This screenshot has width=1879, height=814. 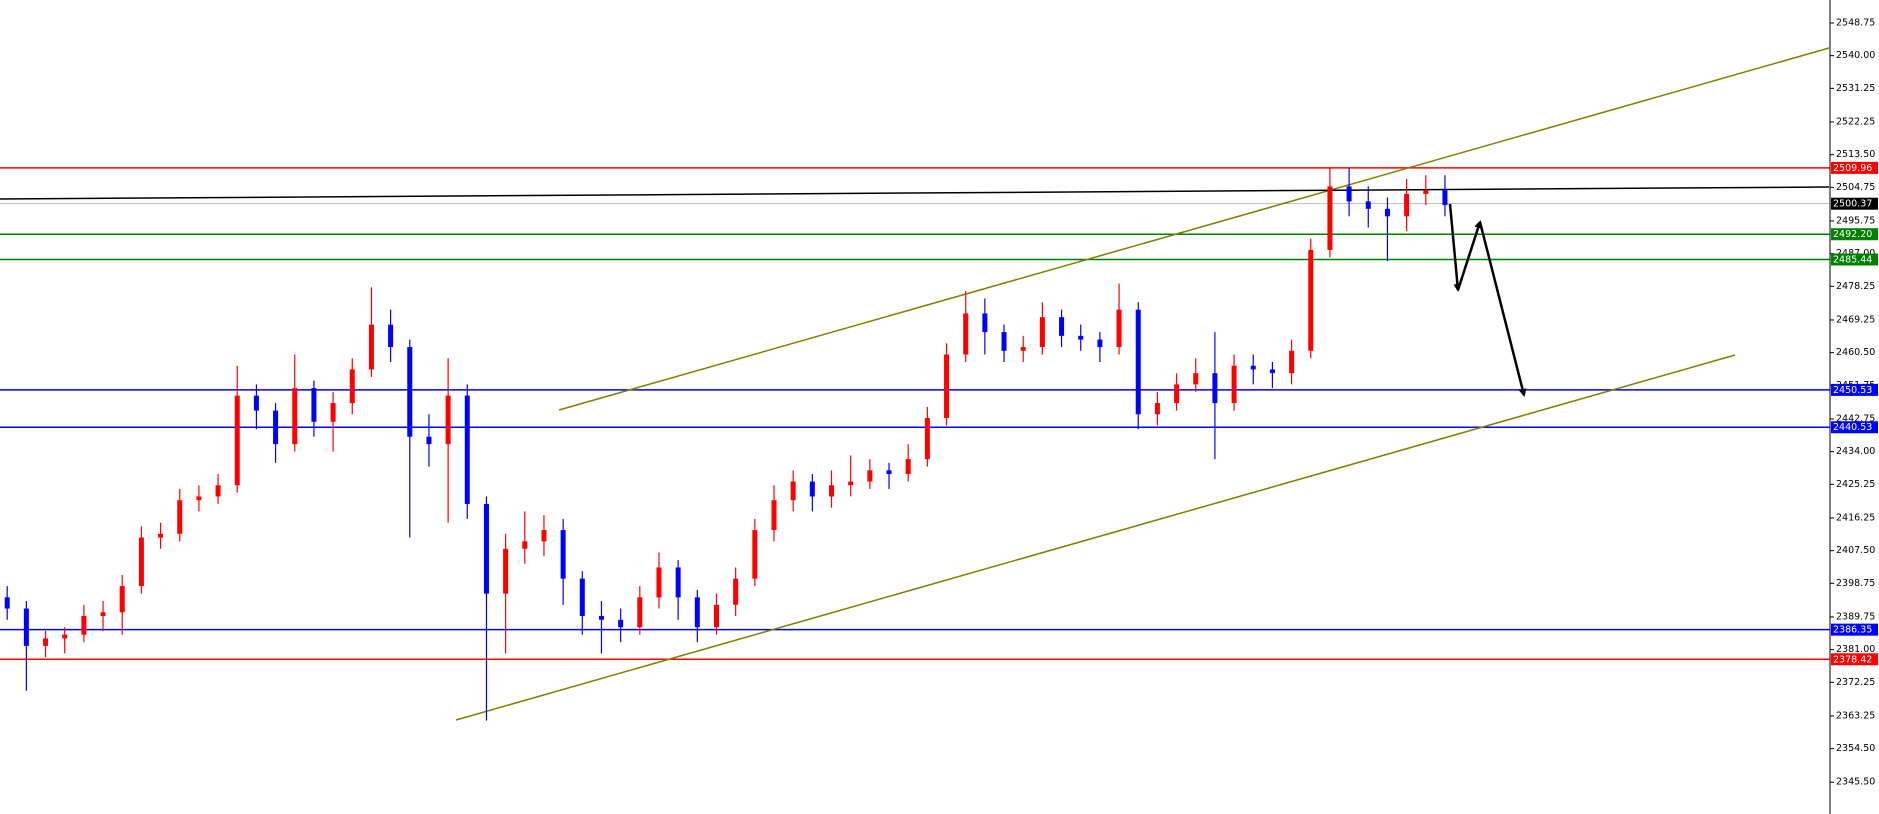 I want to click on y-tick-label: 2407.50, so click(x=1855, y=550).